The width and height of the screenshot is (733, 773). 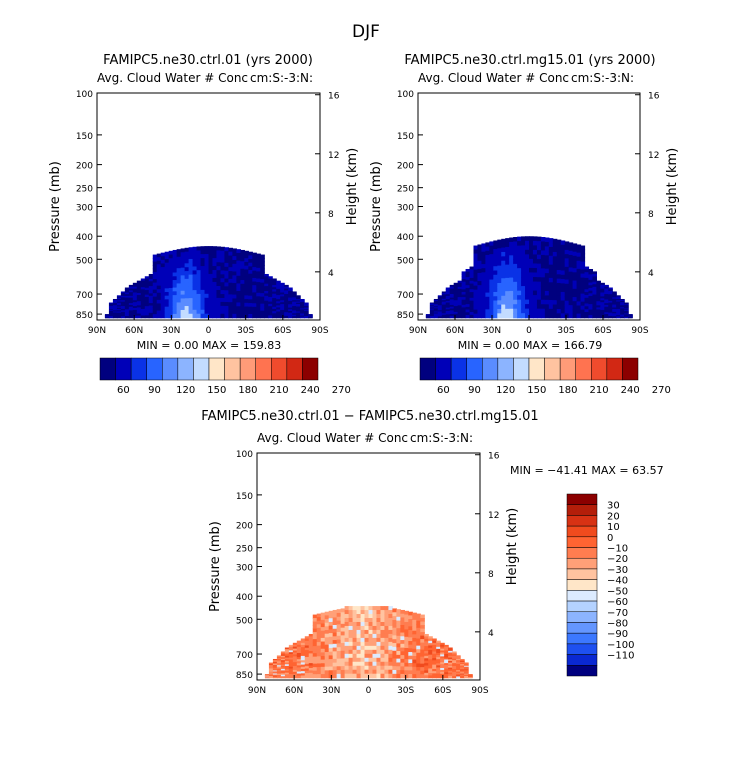 What do you see at coordinates (369, 691) in the screenshot?
I see `x-tick-label: 0` at bounding box center [369, 691].